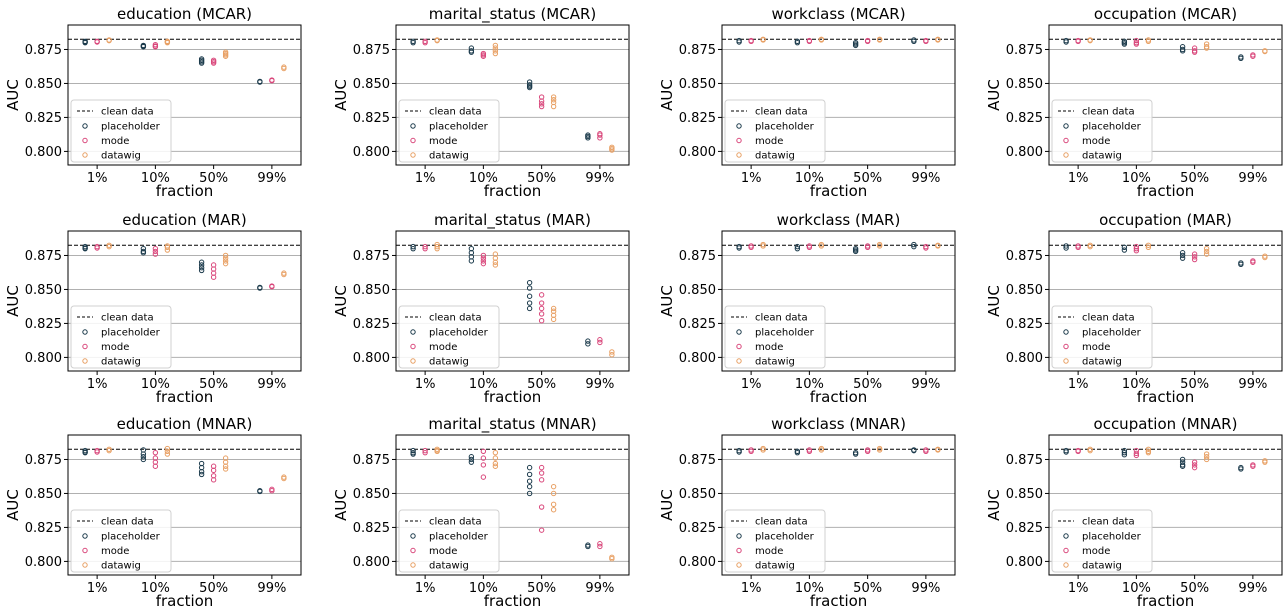  What do you see at coordinates (455, 112) in the screenshot?
I see `legend-label: clean data` at bounding box center [455, 112].